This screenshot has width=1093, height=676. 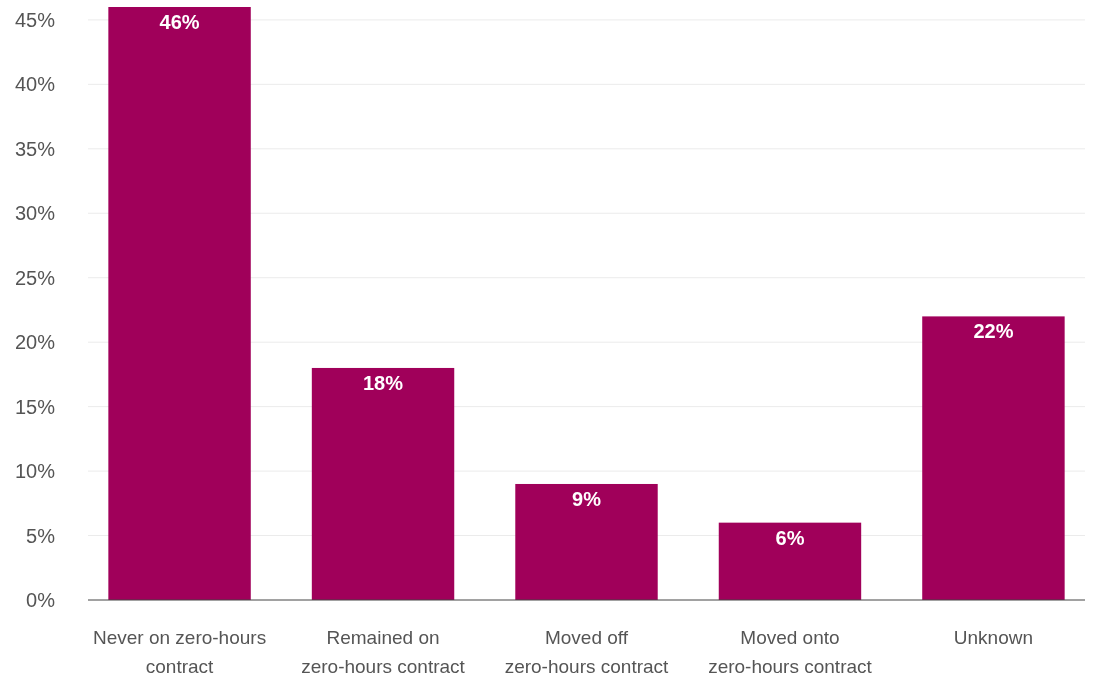 What do you see at coordinates (35, 213) in the screenshot?
I see `y-tick-label: 30%` at bounding box center [35, 213].